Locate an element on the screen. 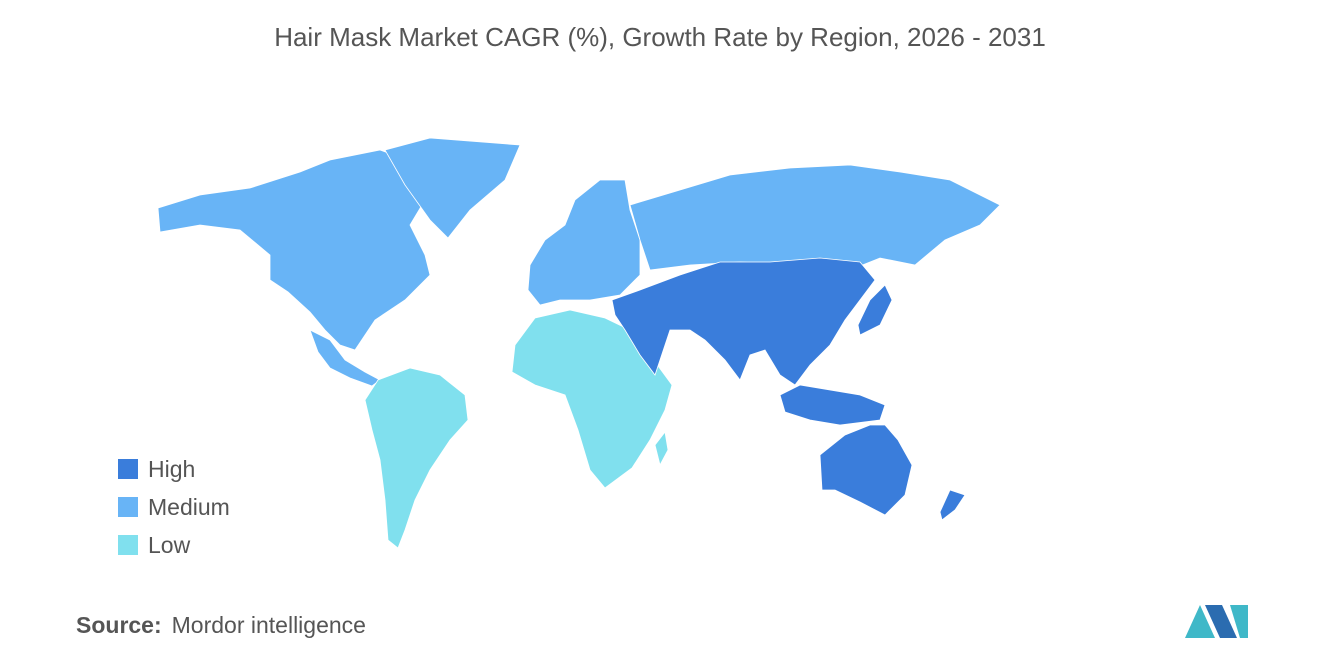 The image size is (1320, 665). source-text: Mordor intelligence is located at coordinates (268, 625).